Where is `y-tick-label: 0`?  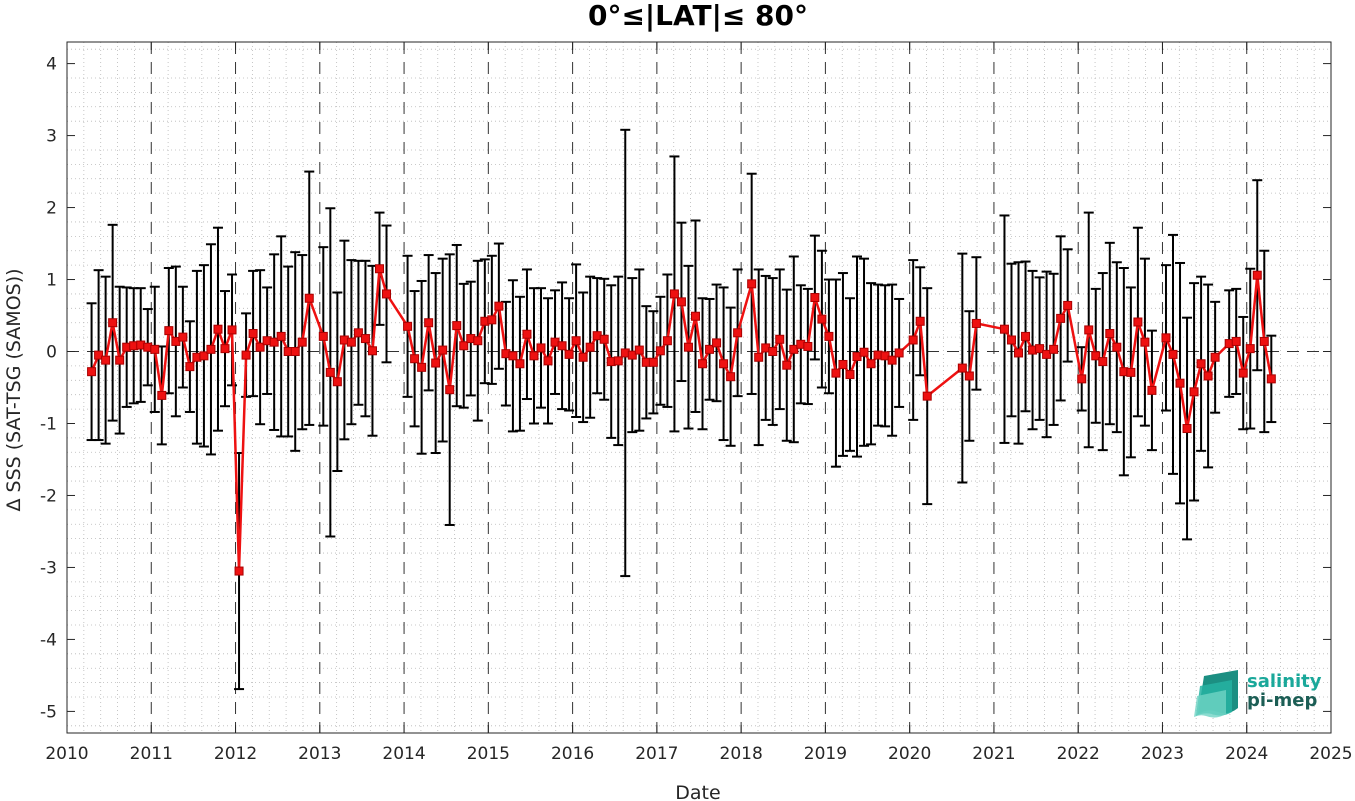 y-tick-label: 0 is located at coordinates (51, 353).